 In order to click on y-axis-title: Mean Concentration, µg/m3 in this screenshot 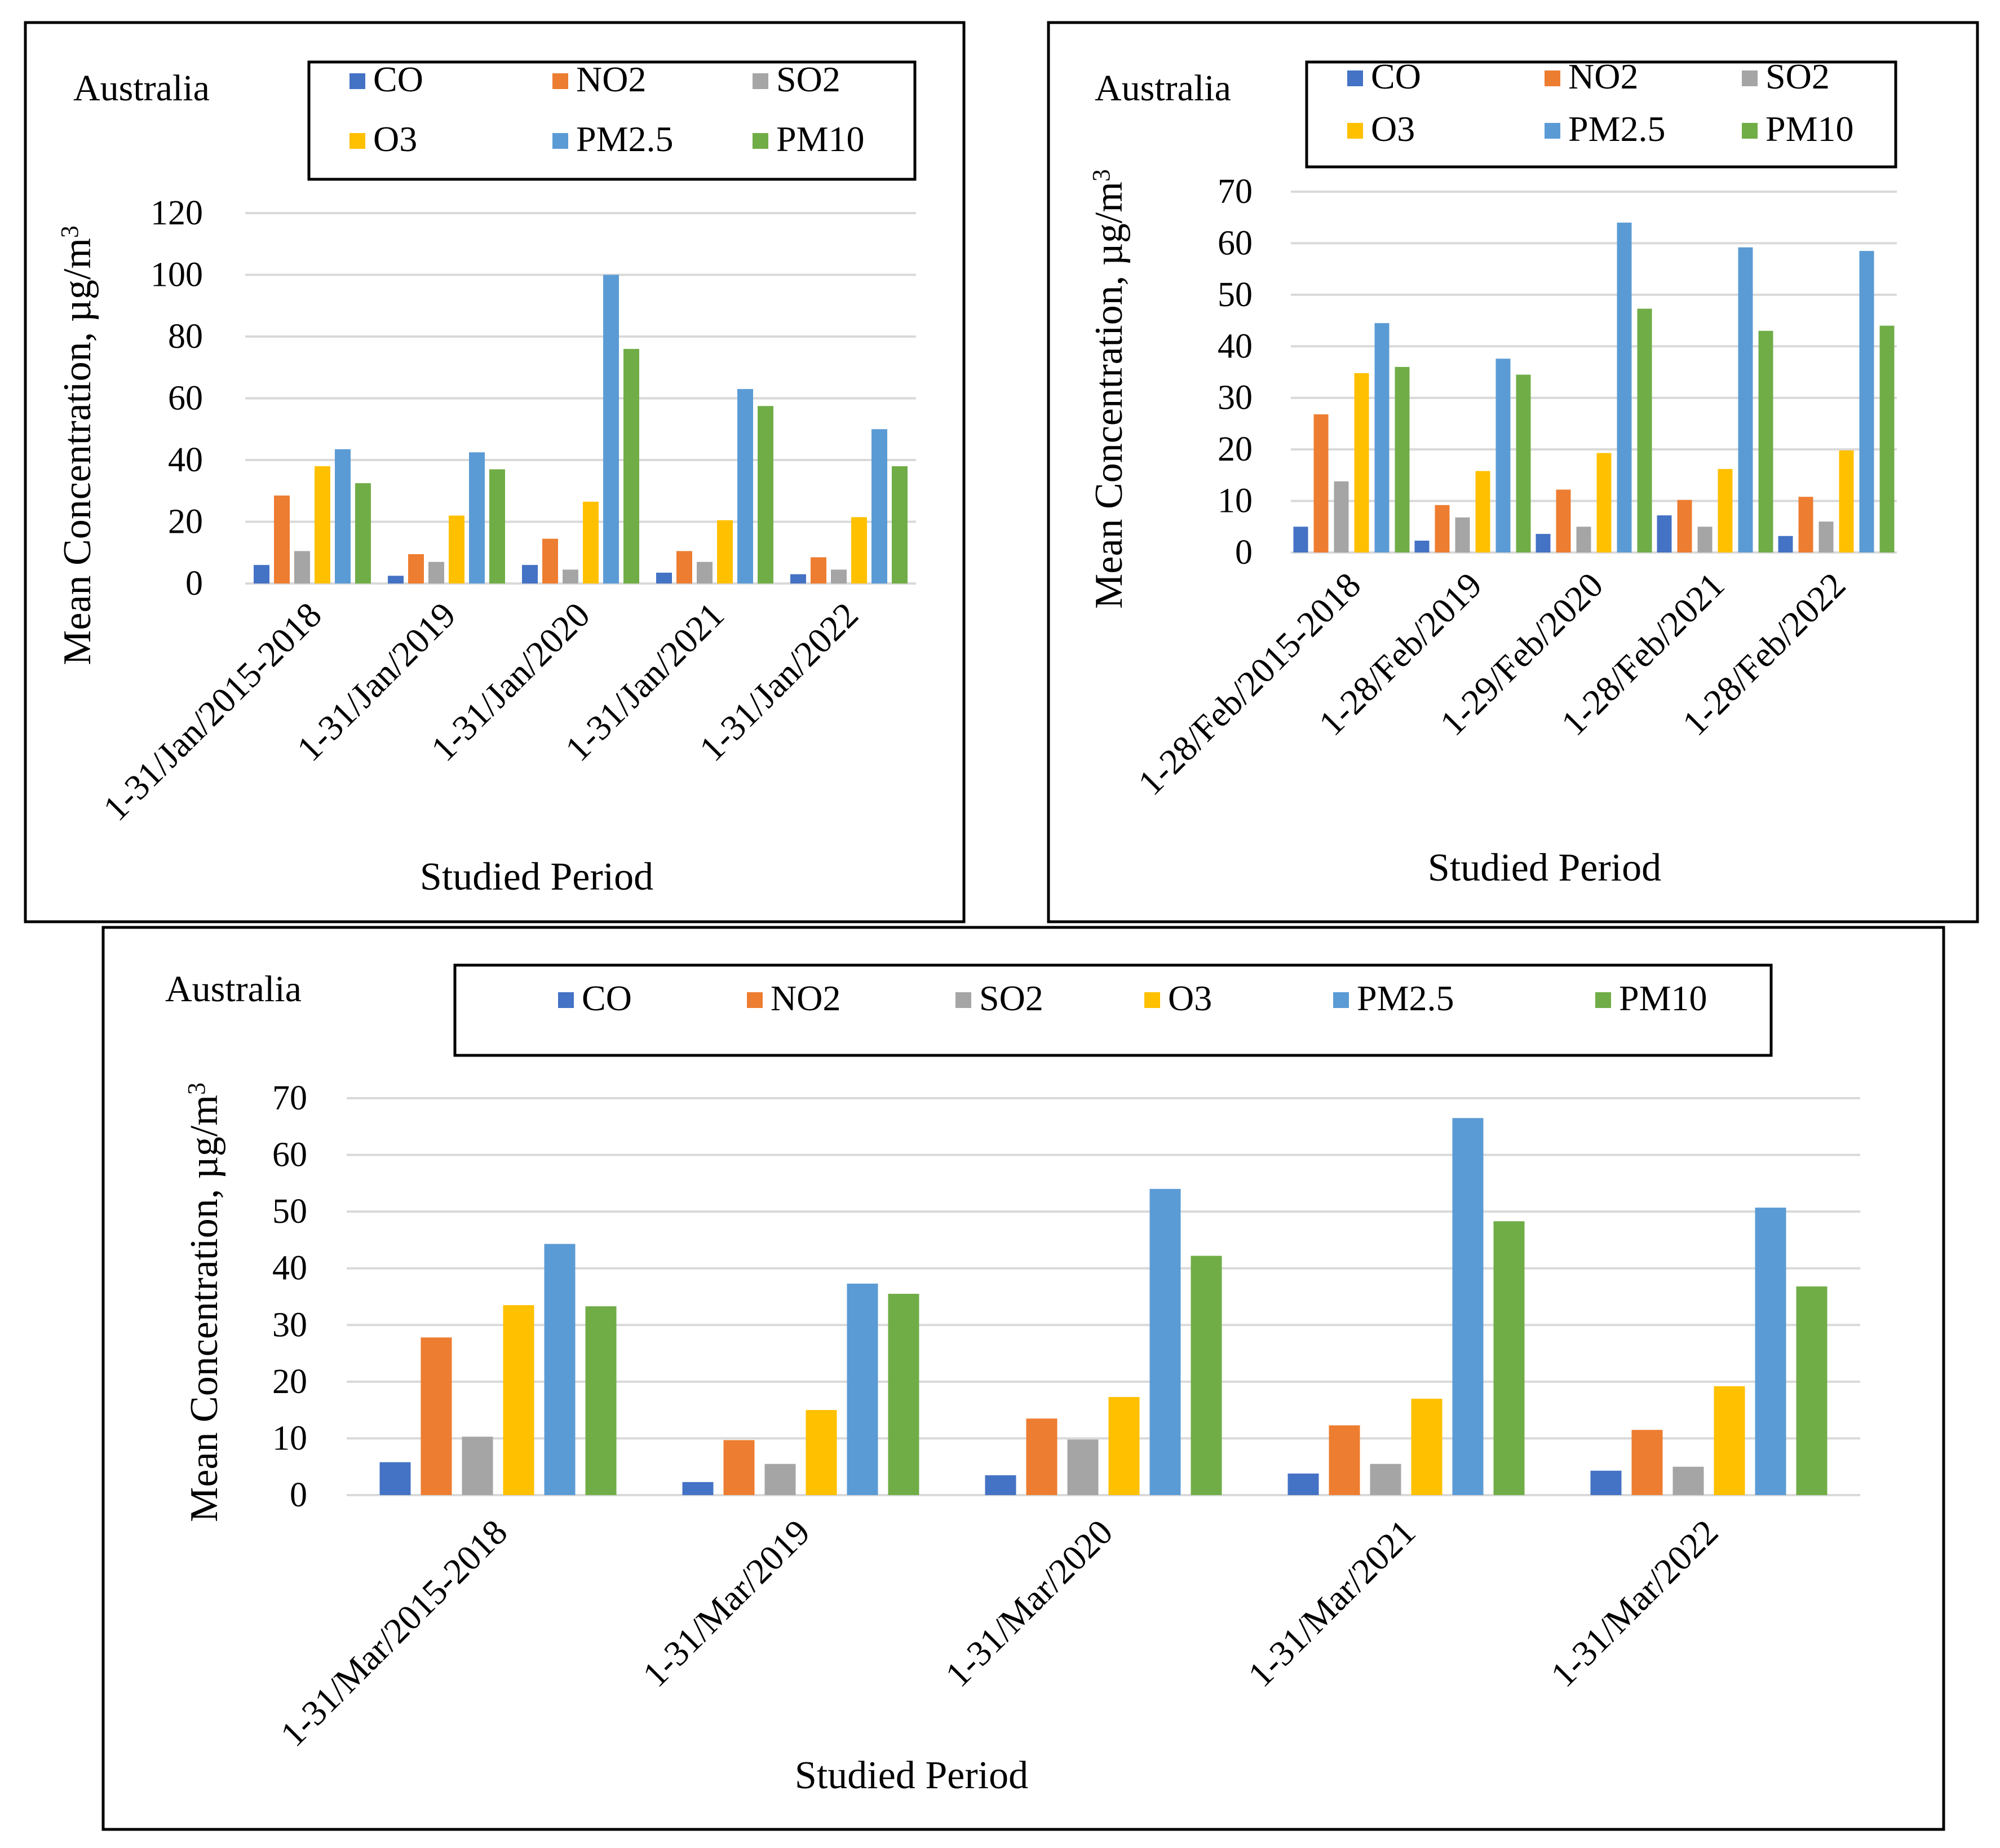, I will do `click(204, 1302)`.